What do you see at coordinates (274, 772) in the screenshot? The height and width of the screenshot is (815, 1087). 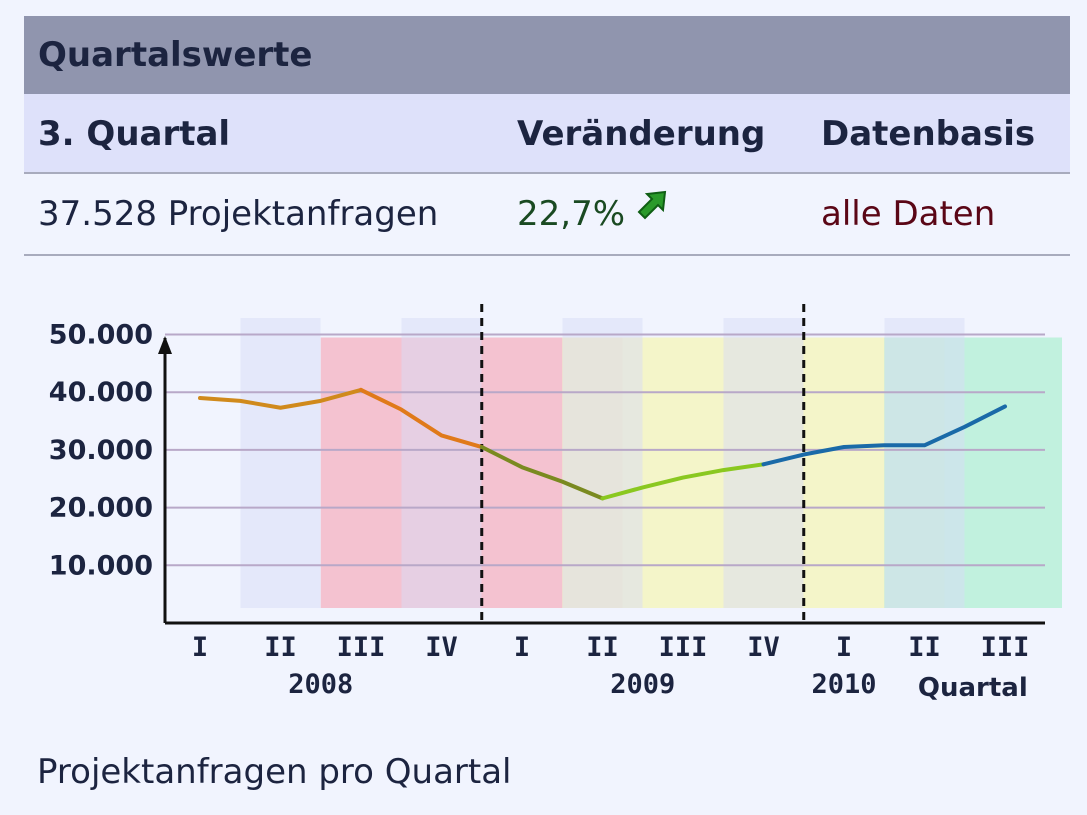 I see `chart-caption: Projektanfragen pro Quartal` at bounding box center [274, 772].